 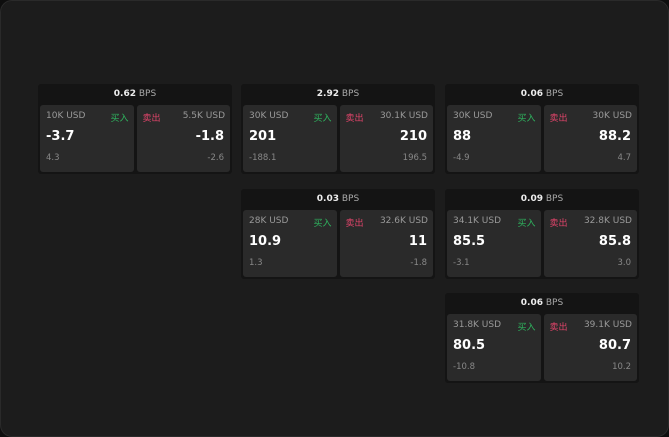 What do you see at coordinates (256, 263) in the screenshot?
I see `bid-change: 1.3` at bounding box center [256, 263].